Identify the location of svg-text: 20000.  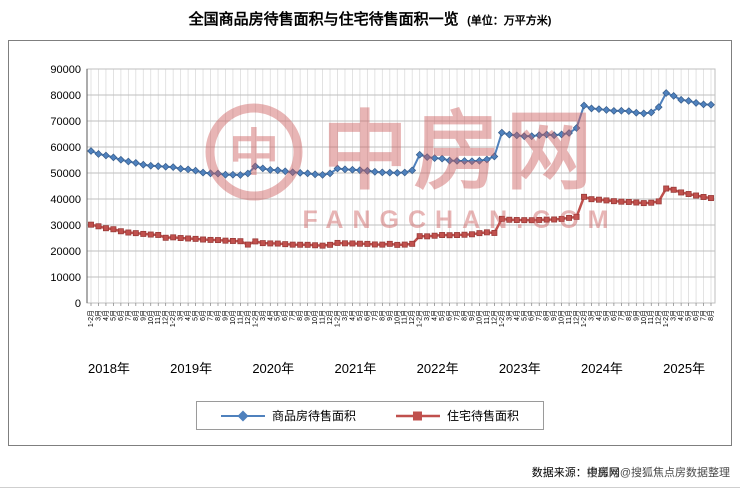
(65, 252).